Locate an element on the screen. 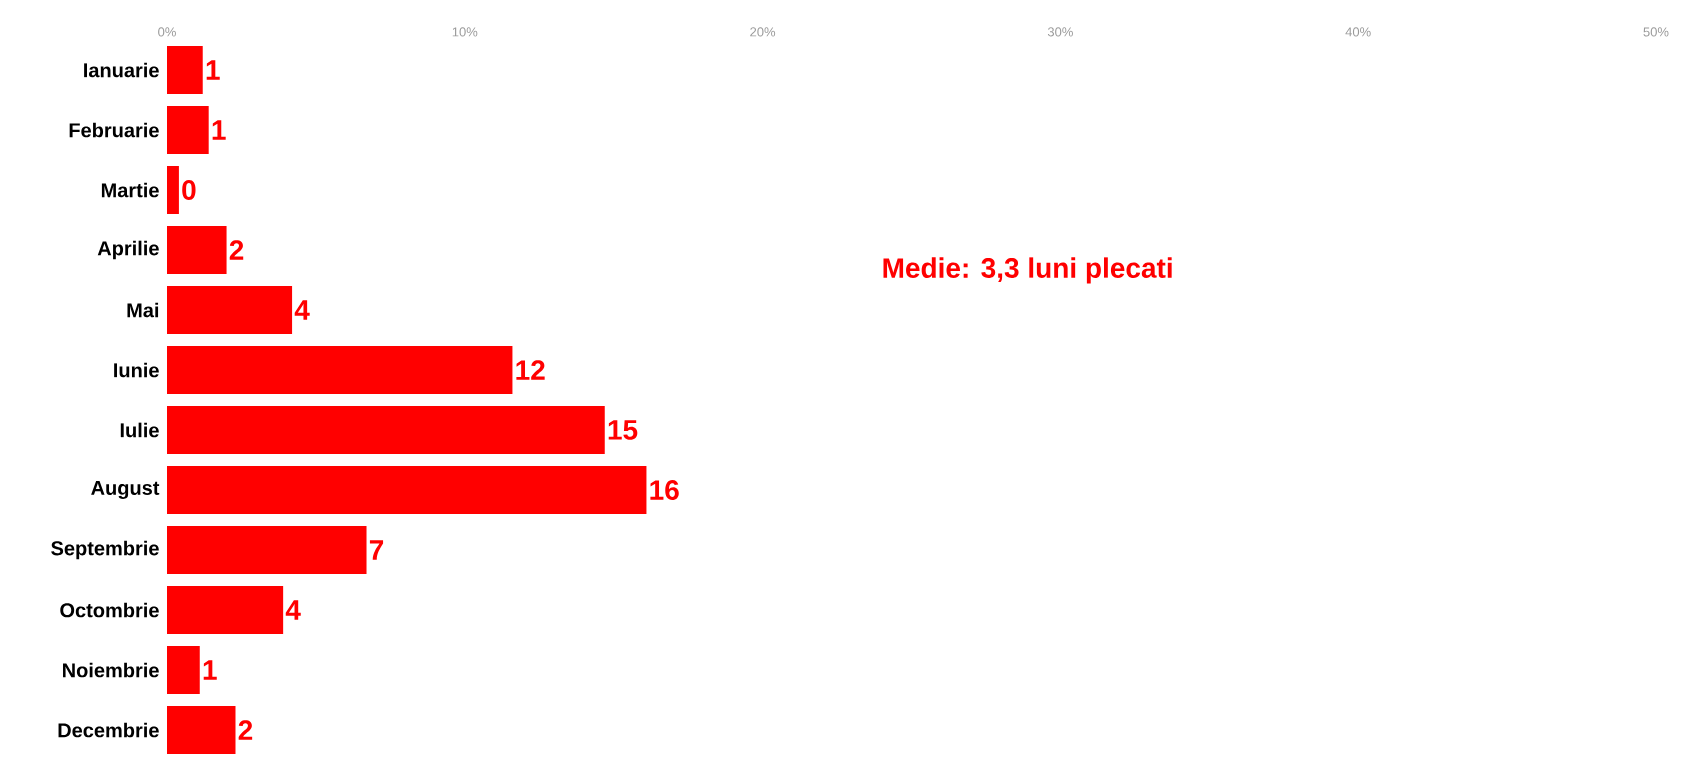 The image size is (1682, 762). y-tick-label: Decembrie is located at coordinates (108, 730).